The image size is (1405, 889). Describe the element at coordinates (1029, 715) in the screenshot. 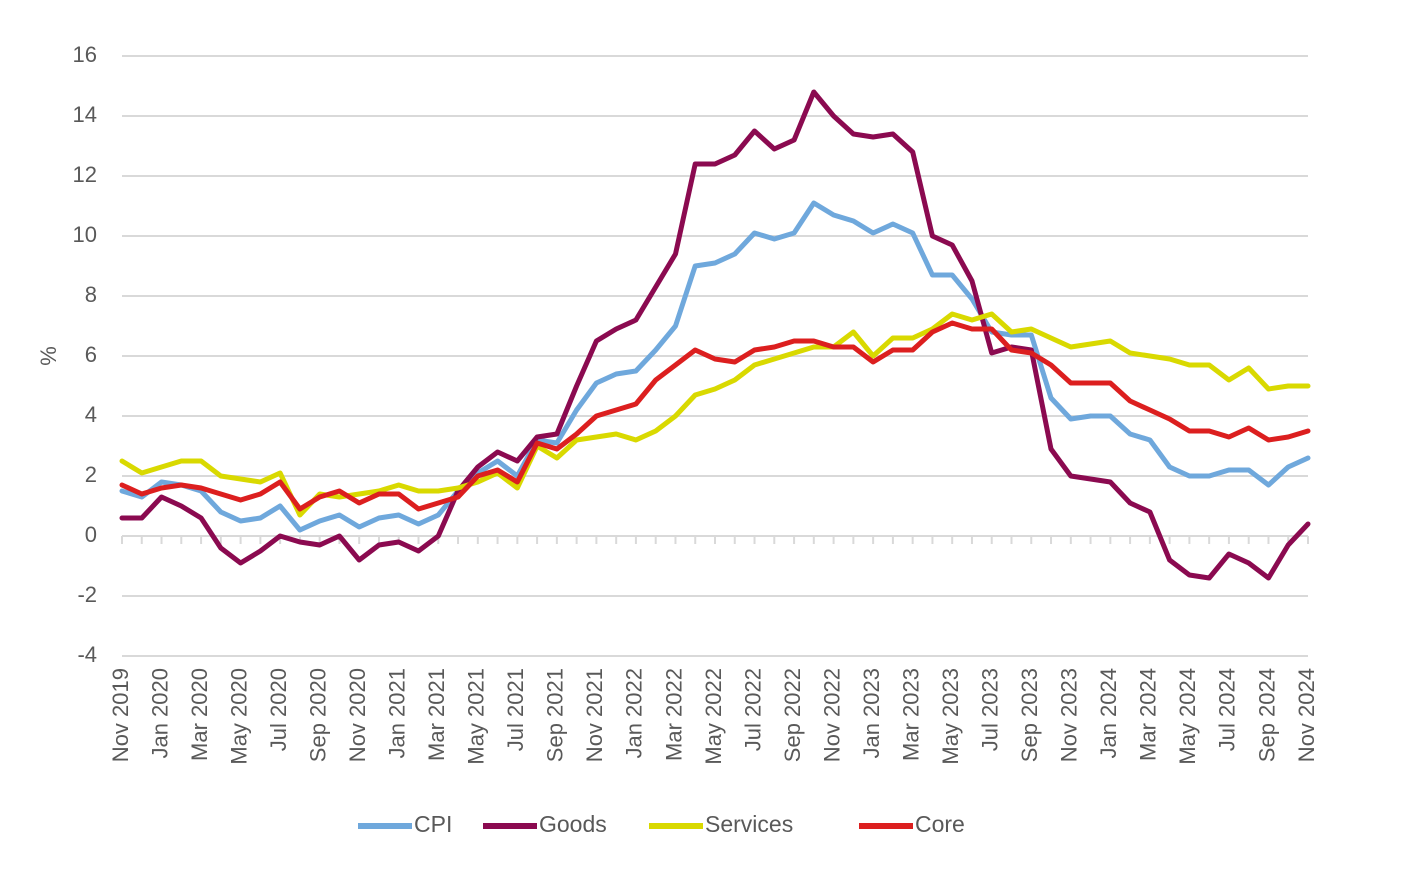

I see `x-tick-label: Sep 2023` at that location.